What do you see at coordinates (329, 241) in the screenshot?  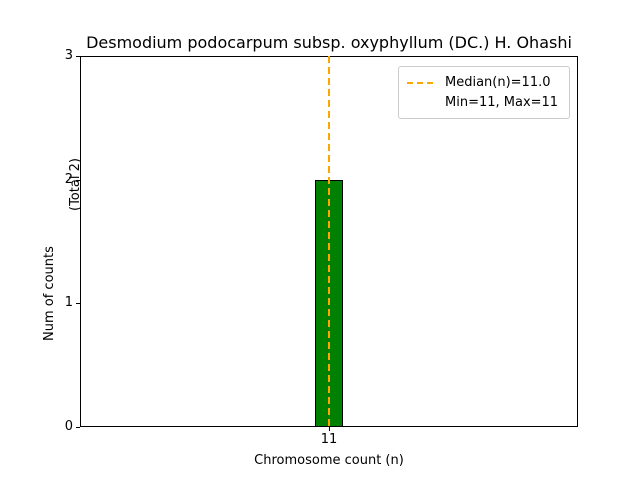 I see `median-line` at bounding box center [329, 241].